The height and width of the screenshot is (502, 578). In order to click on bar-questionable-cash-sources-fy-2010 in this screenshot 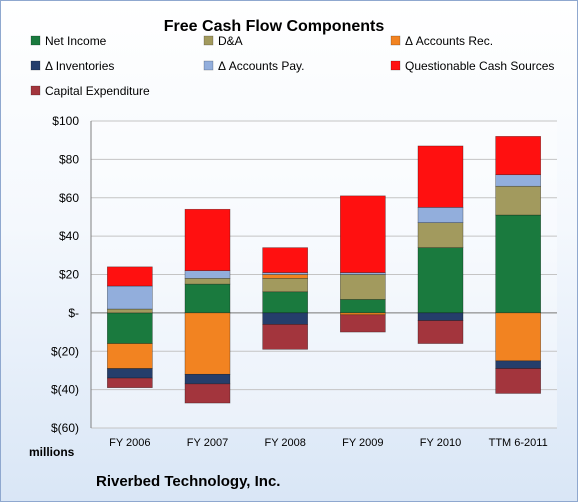, I will do `click(440, 176)`.